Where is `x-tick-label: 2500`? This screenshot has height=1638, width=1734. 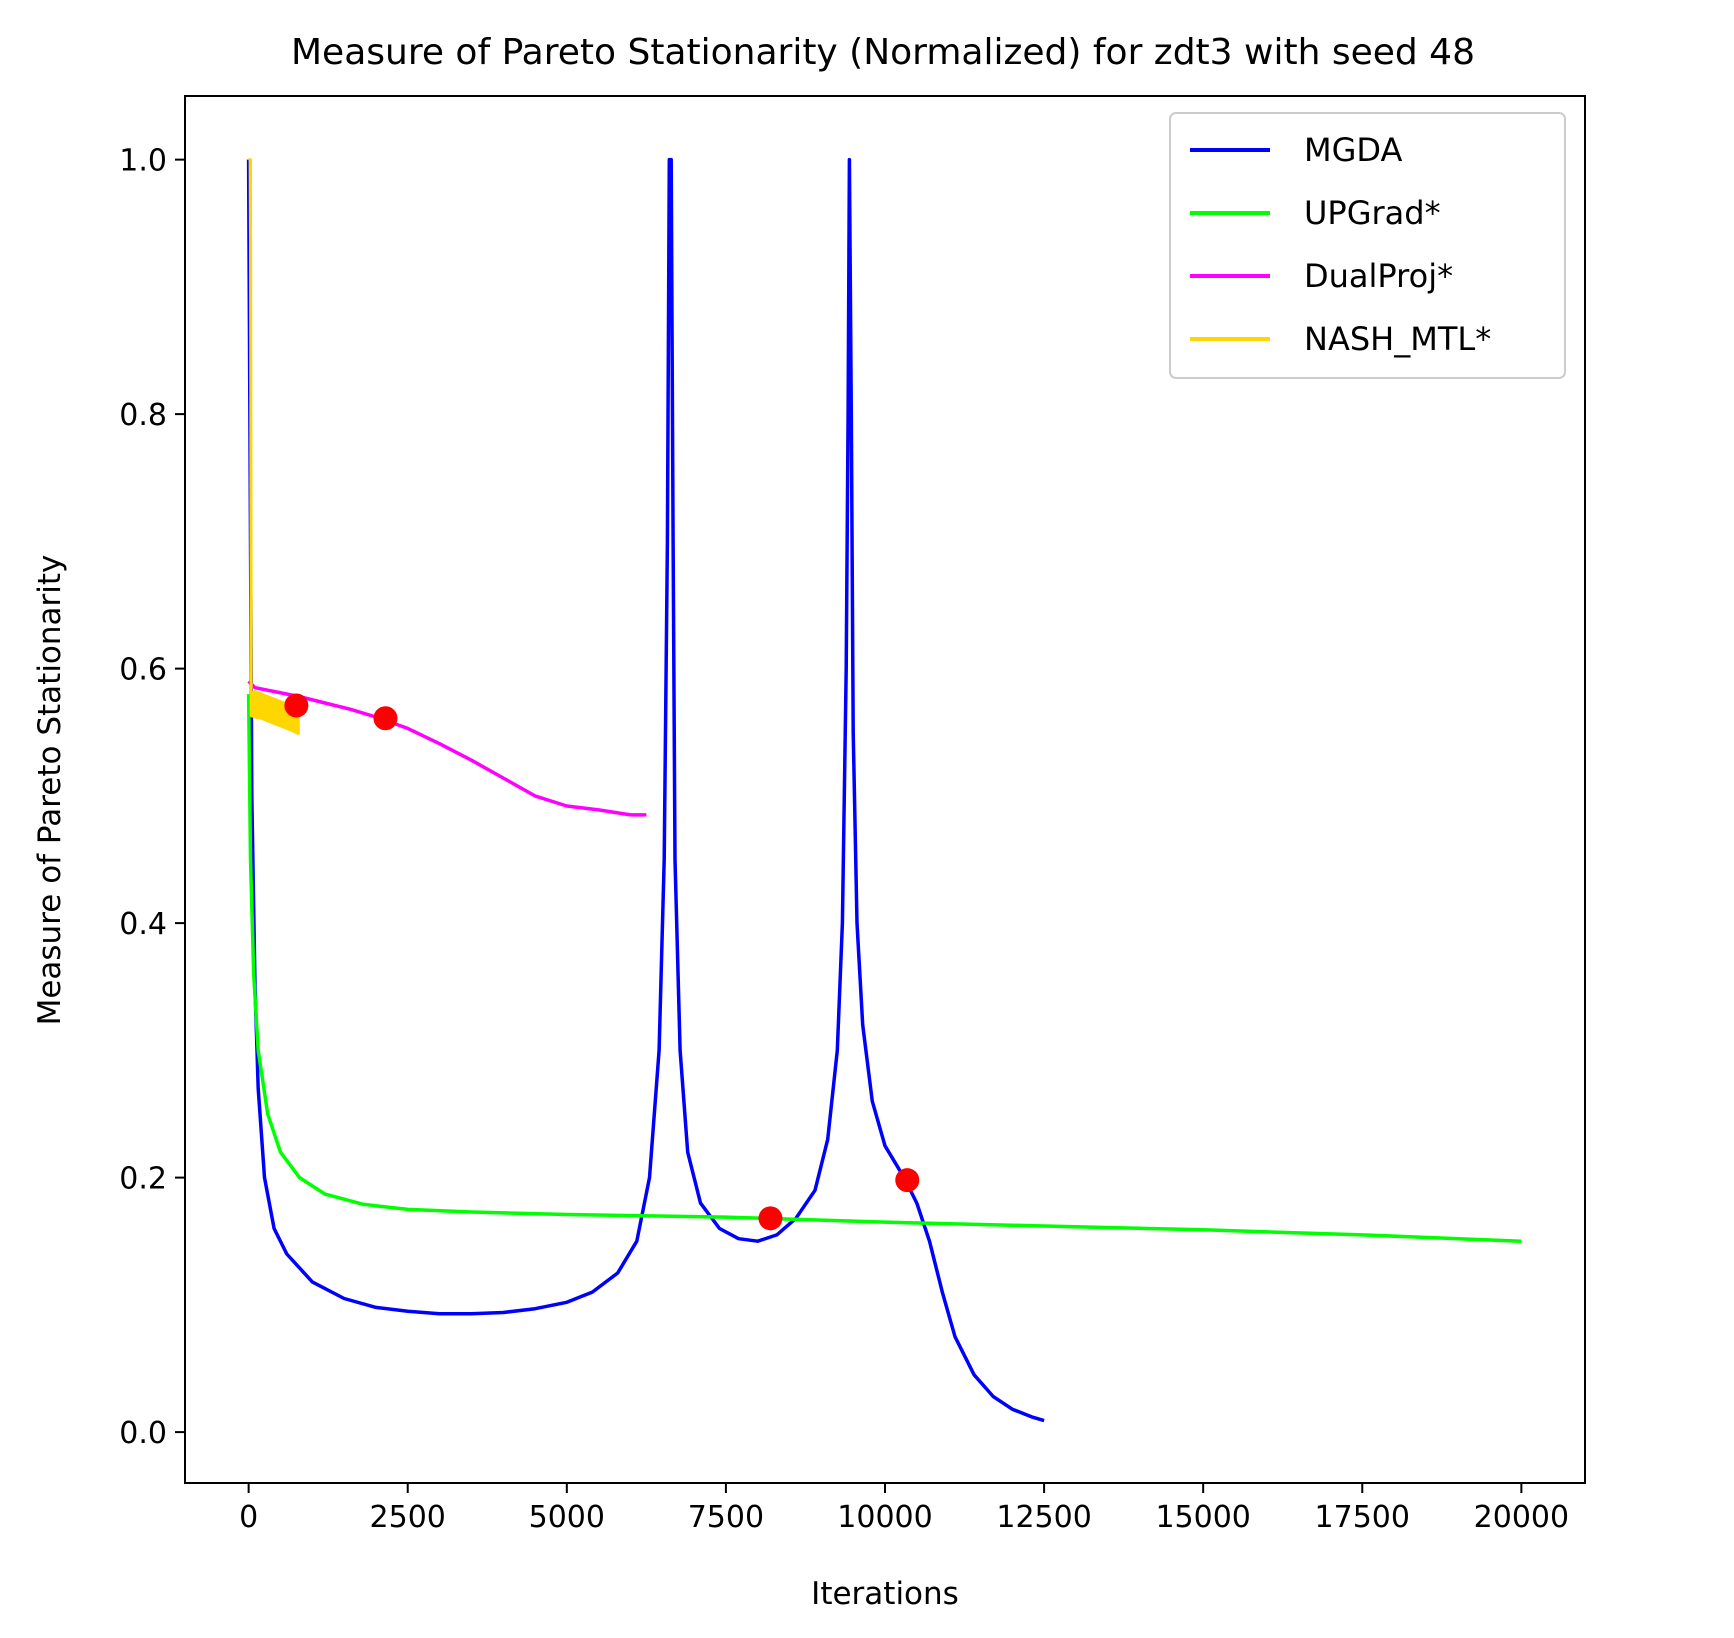
x-tick-label: 2500 is located at coordinates (408, 1517).